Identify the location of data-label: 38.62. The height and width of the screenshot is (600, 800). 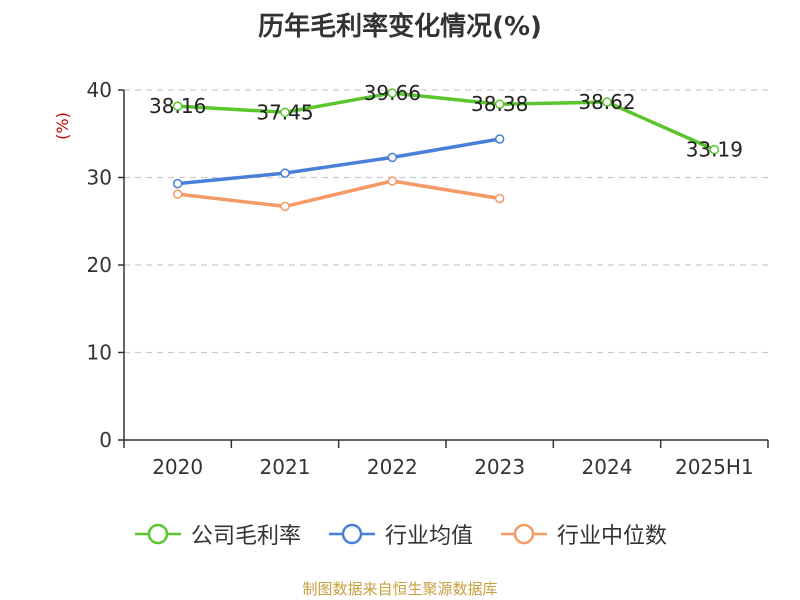
(606, 102).